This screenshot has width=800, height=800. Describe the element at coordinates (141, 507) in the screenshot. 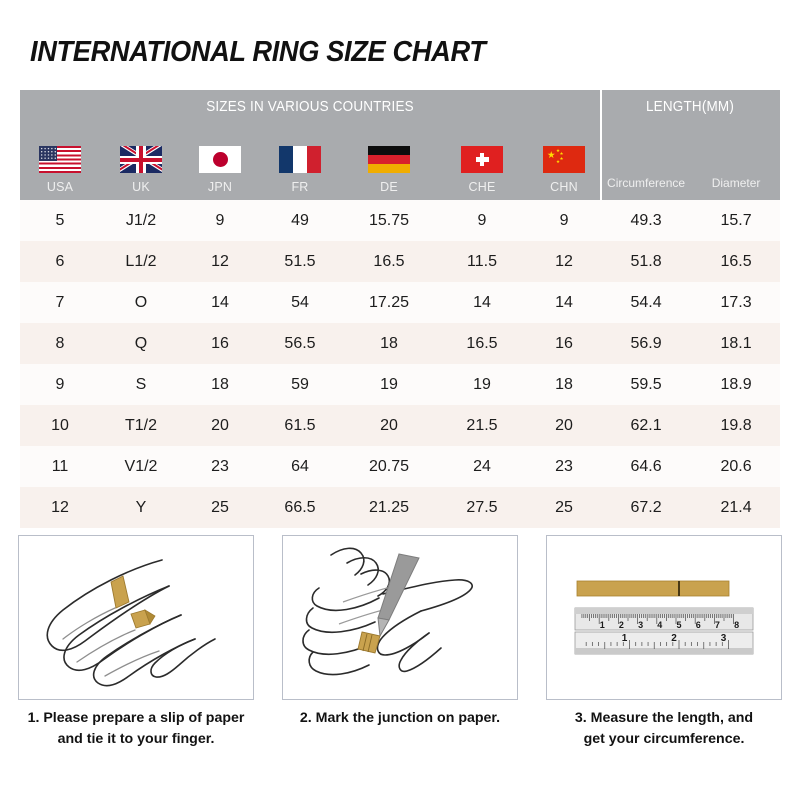

I see `cell-uk: Y` at that location.